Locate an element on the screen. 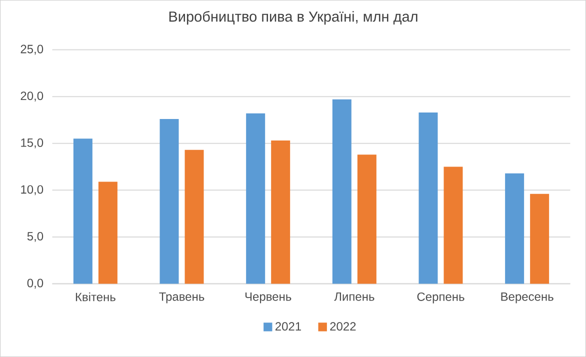 The height and width of the screenshot is (357, 586). legend-label: 2022 is located at coordinates (343, 326).